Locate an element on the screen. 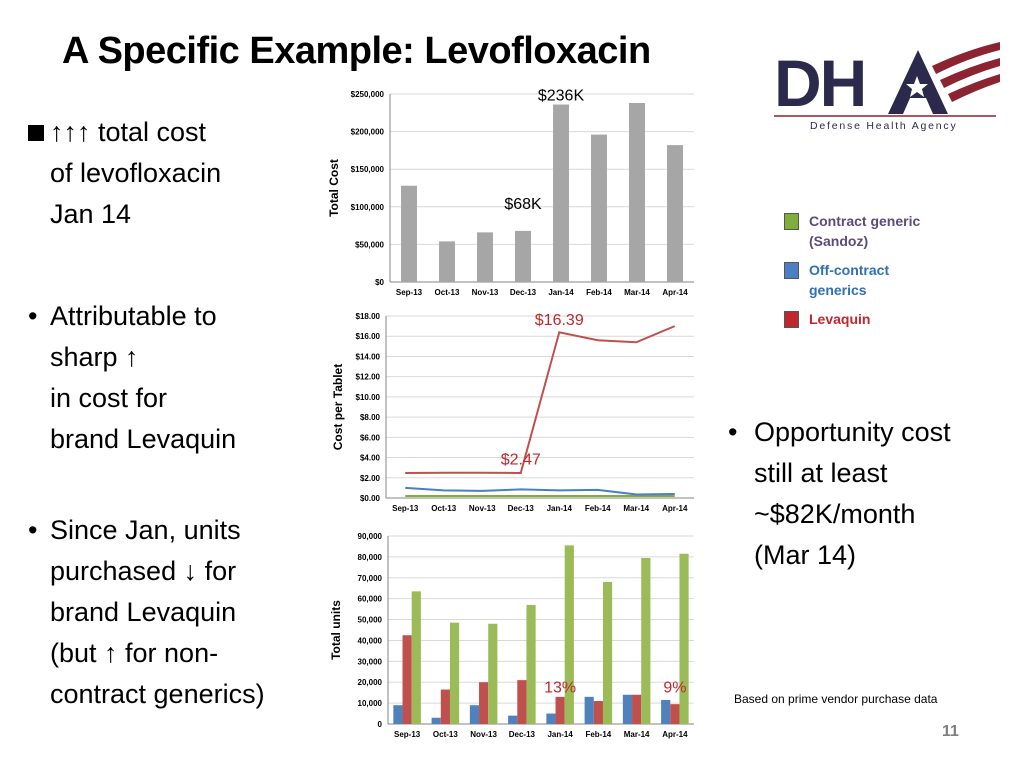 Image resolution: width=1024 pixels, height=768 pixels. y-tick-label: $4.00 is located at coordinates (370, 458).